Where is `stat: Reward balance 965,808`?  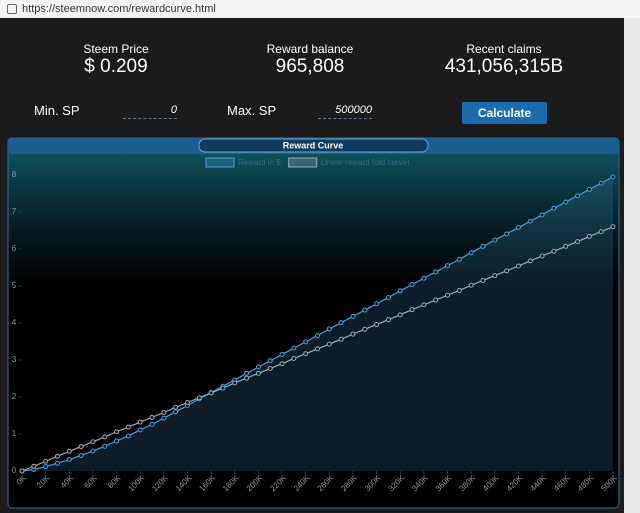 stat: Reward balance 965,808 is located at coordinates (310, 60).